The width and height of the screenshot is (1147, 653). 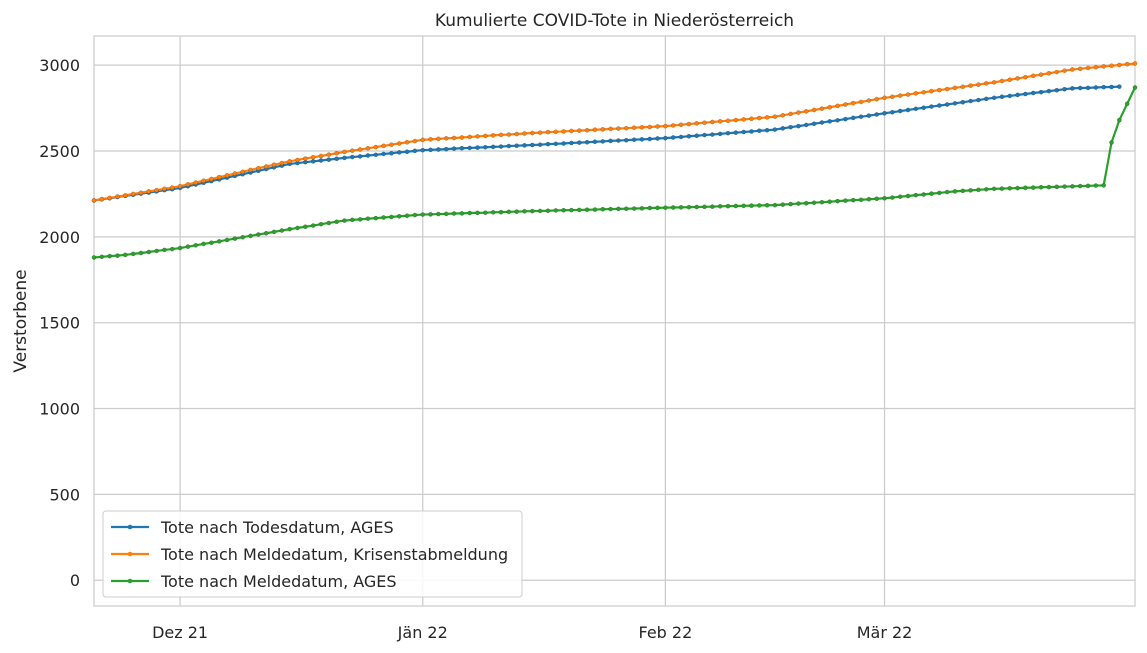 I want to click on y-tick-label: 1000, so click(x=59, y=409).